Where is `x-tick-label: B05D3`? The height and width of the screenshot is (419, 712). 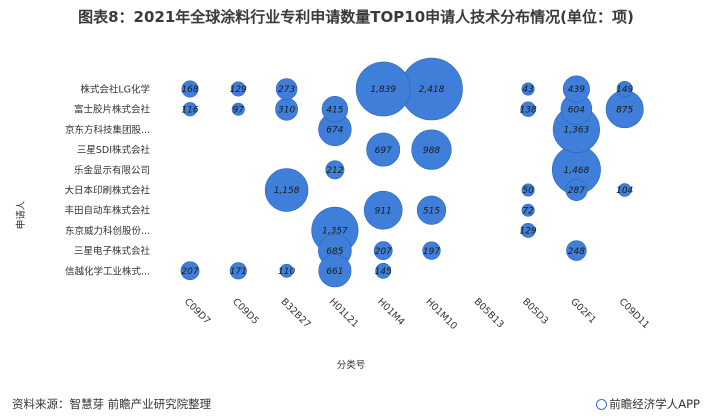
x-tick-label: B05D3 is located at coordinates (535, 311).